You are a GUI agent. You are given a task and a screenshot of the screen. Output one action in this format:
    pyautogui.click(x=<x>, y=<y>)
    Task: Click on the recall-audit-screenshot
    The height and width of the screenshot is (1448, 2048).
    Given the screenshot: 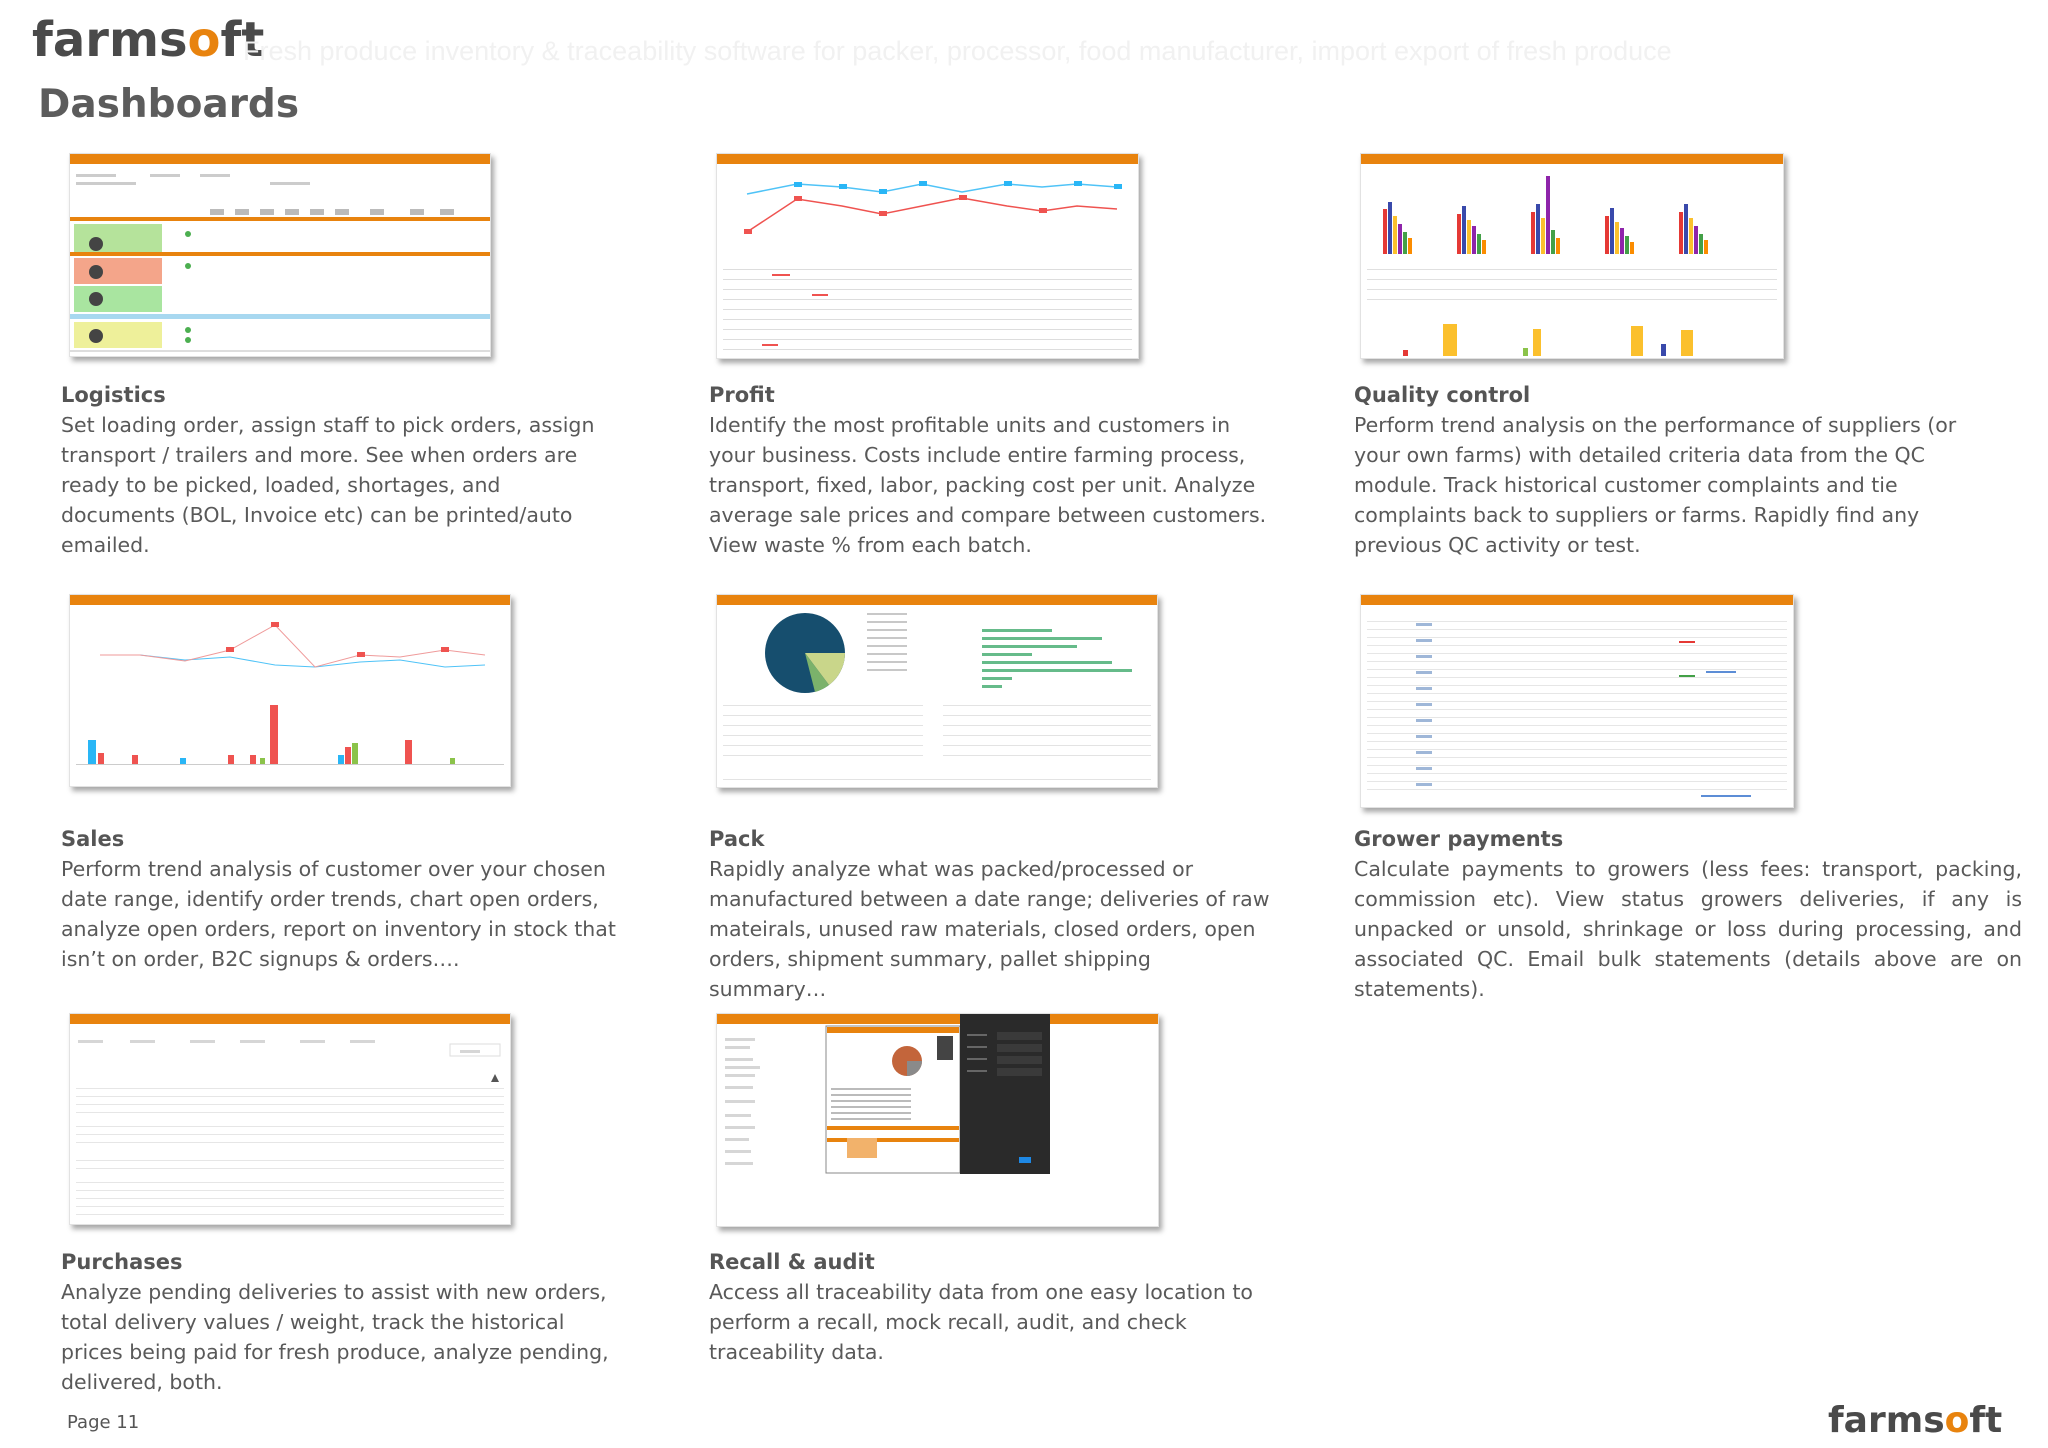 What is the action you would take?
    pyautogui.click(x=937, y=1120)
    